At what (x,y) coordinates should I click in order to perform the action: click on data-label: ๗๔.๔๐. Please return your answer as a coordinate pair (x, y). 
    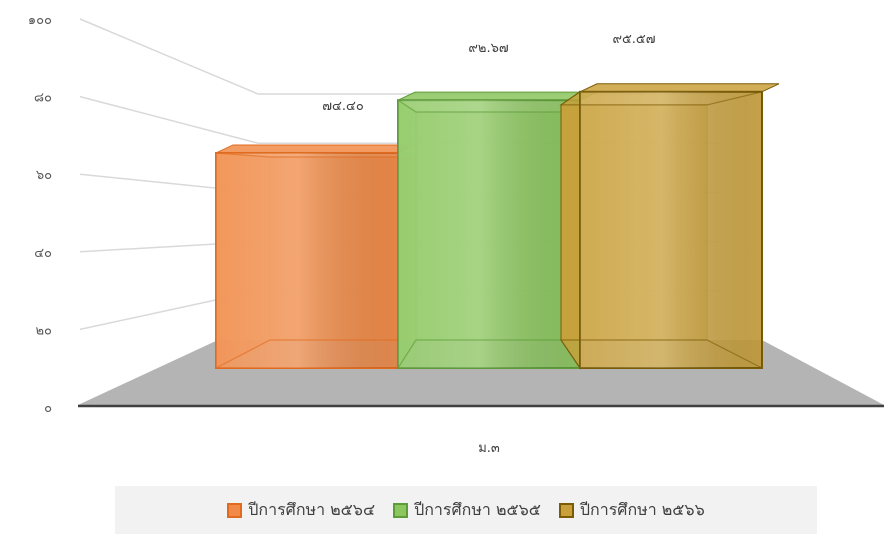
    Looking at the image, I should click on (343, 106).